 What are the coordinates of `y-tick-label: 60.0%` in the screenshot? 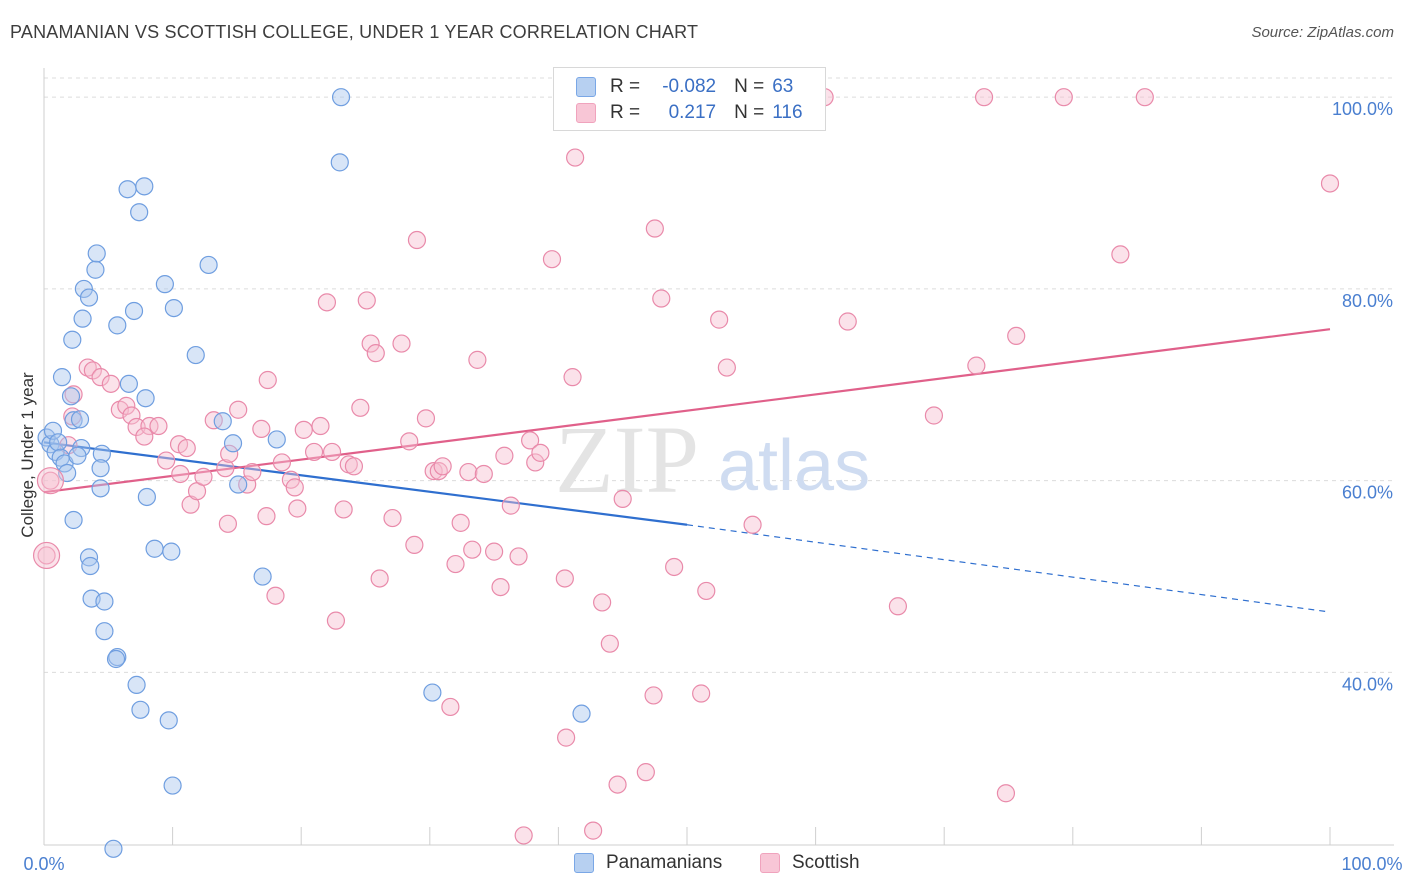 It's located at (1367, 493).